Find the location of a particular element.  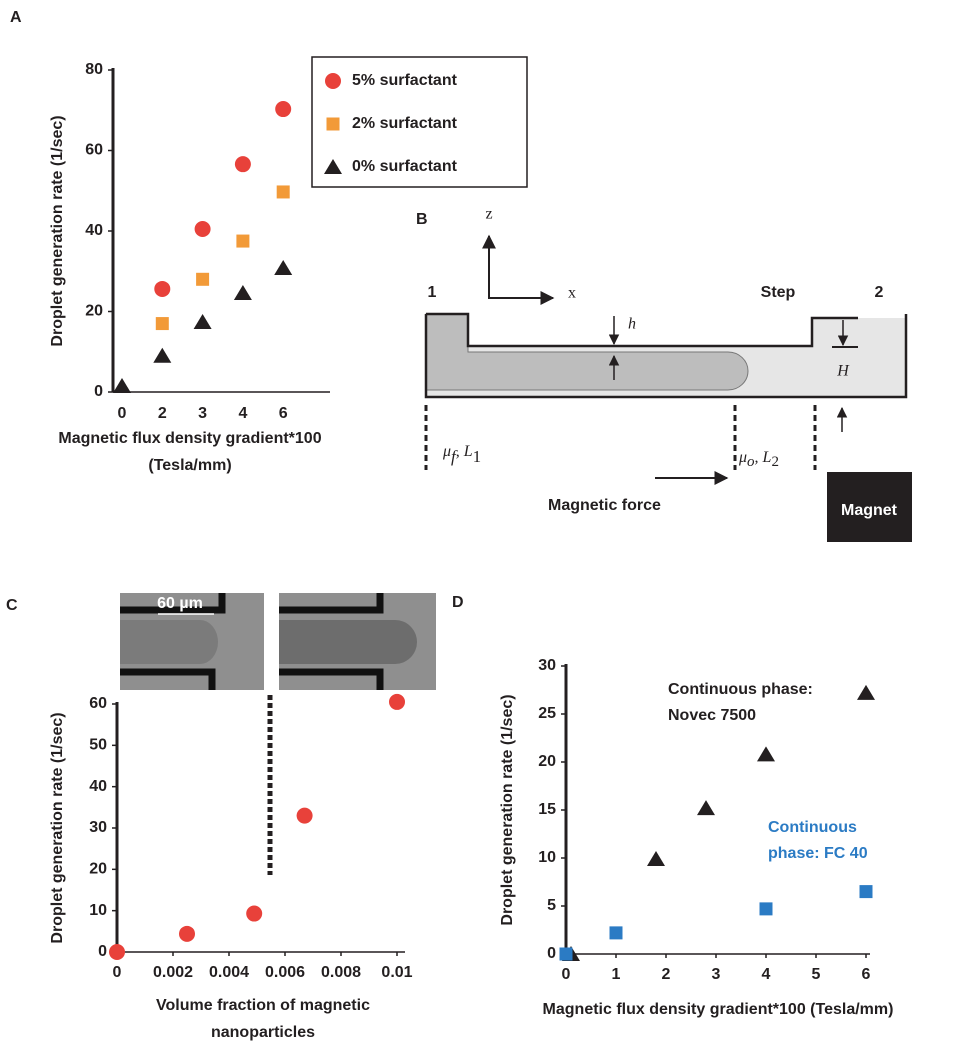

legend-label: 0% surfactant is located at coordinates (405, 166).